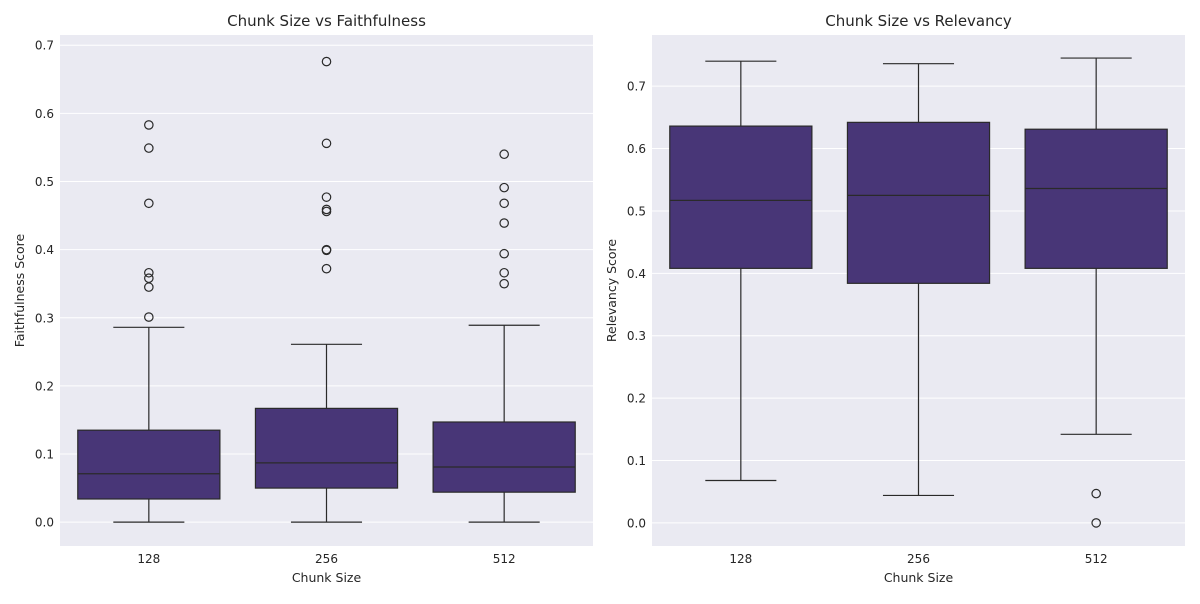  Describe the element at coordinates (19, 290) in the screenshot. I see `y-axis-label: Faithfulness Score` at that location.